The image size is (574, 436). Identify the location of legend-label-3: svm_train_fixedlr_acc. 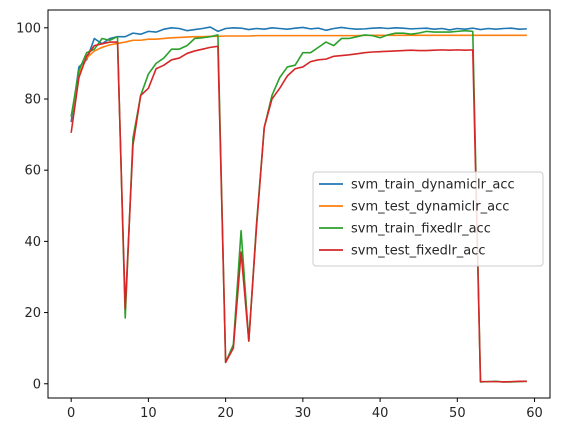
(421, 229).